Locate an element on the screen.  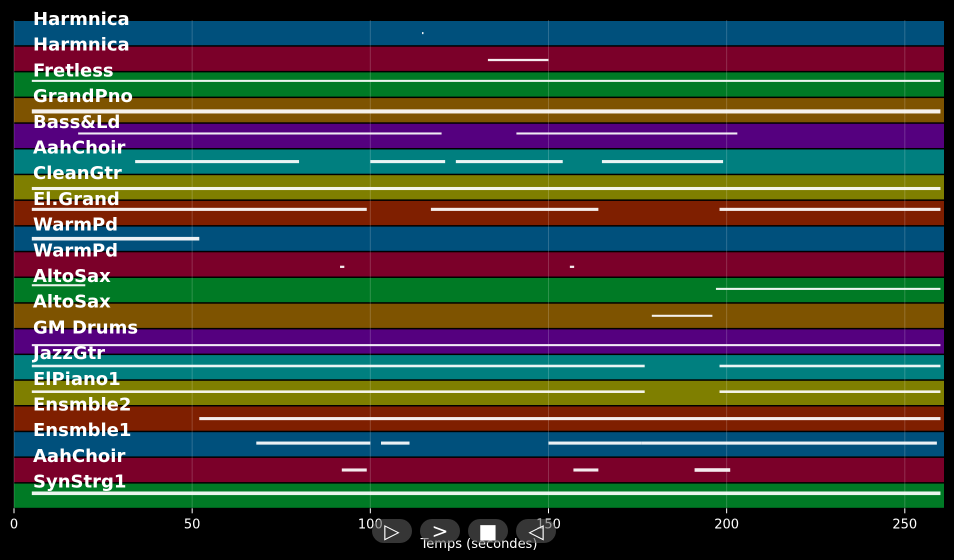
track-label: GM Drums is located at coordinates (85, 327).